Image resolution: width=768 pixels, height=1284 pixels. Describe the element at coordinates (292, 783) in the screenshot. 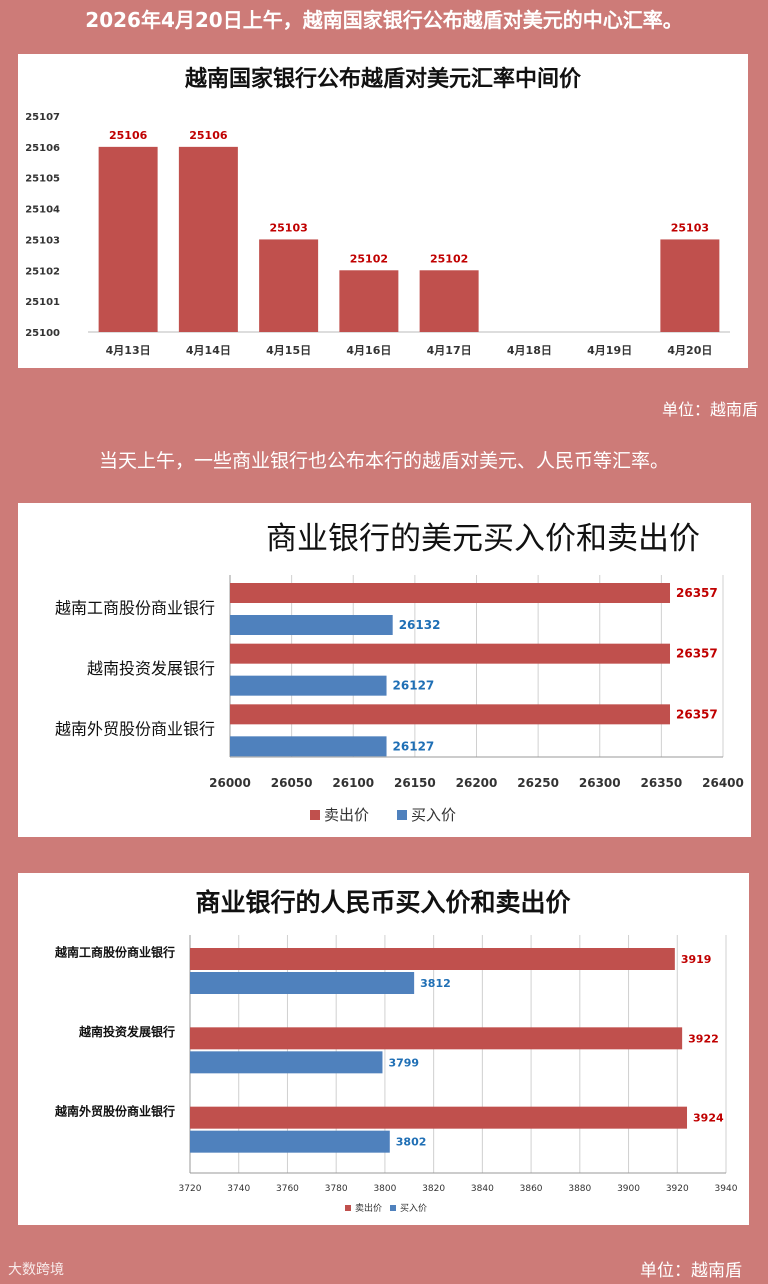

I see `x-tick-label: 26050` at that location.